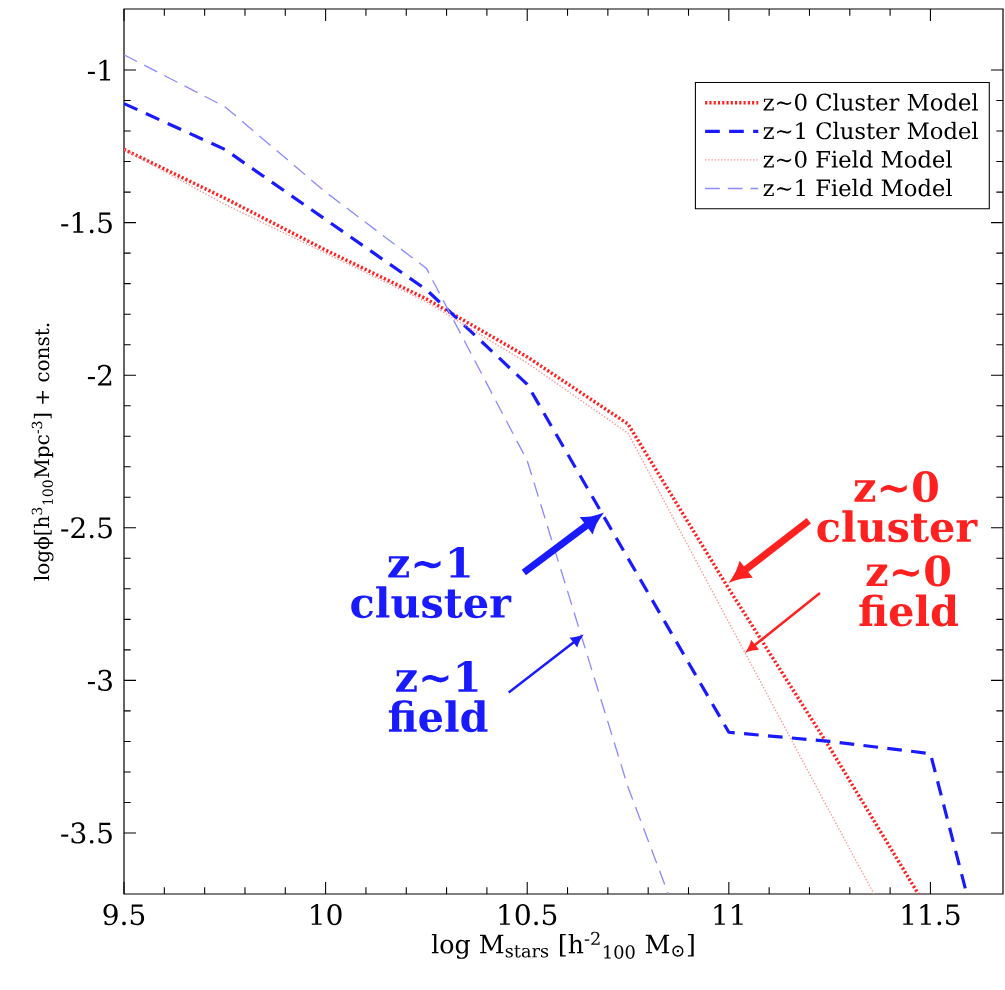  What do you see at coordinates (528, 915) in the screenshot?
I see `x-tick-label: 10.5` at bounding box center [528, 915].